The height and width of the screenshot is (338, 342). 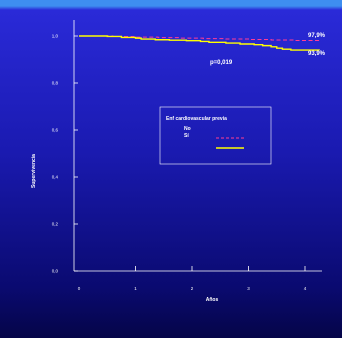 What do you see at coordinates (221, 63) in the screenshot?
I see `p-value-label: p=0,019` at bounding box center [221, 63].